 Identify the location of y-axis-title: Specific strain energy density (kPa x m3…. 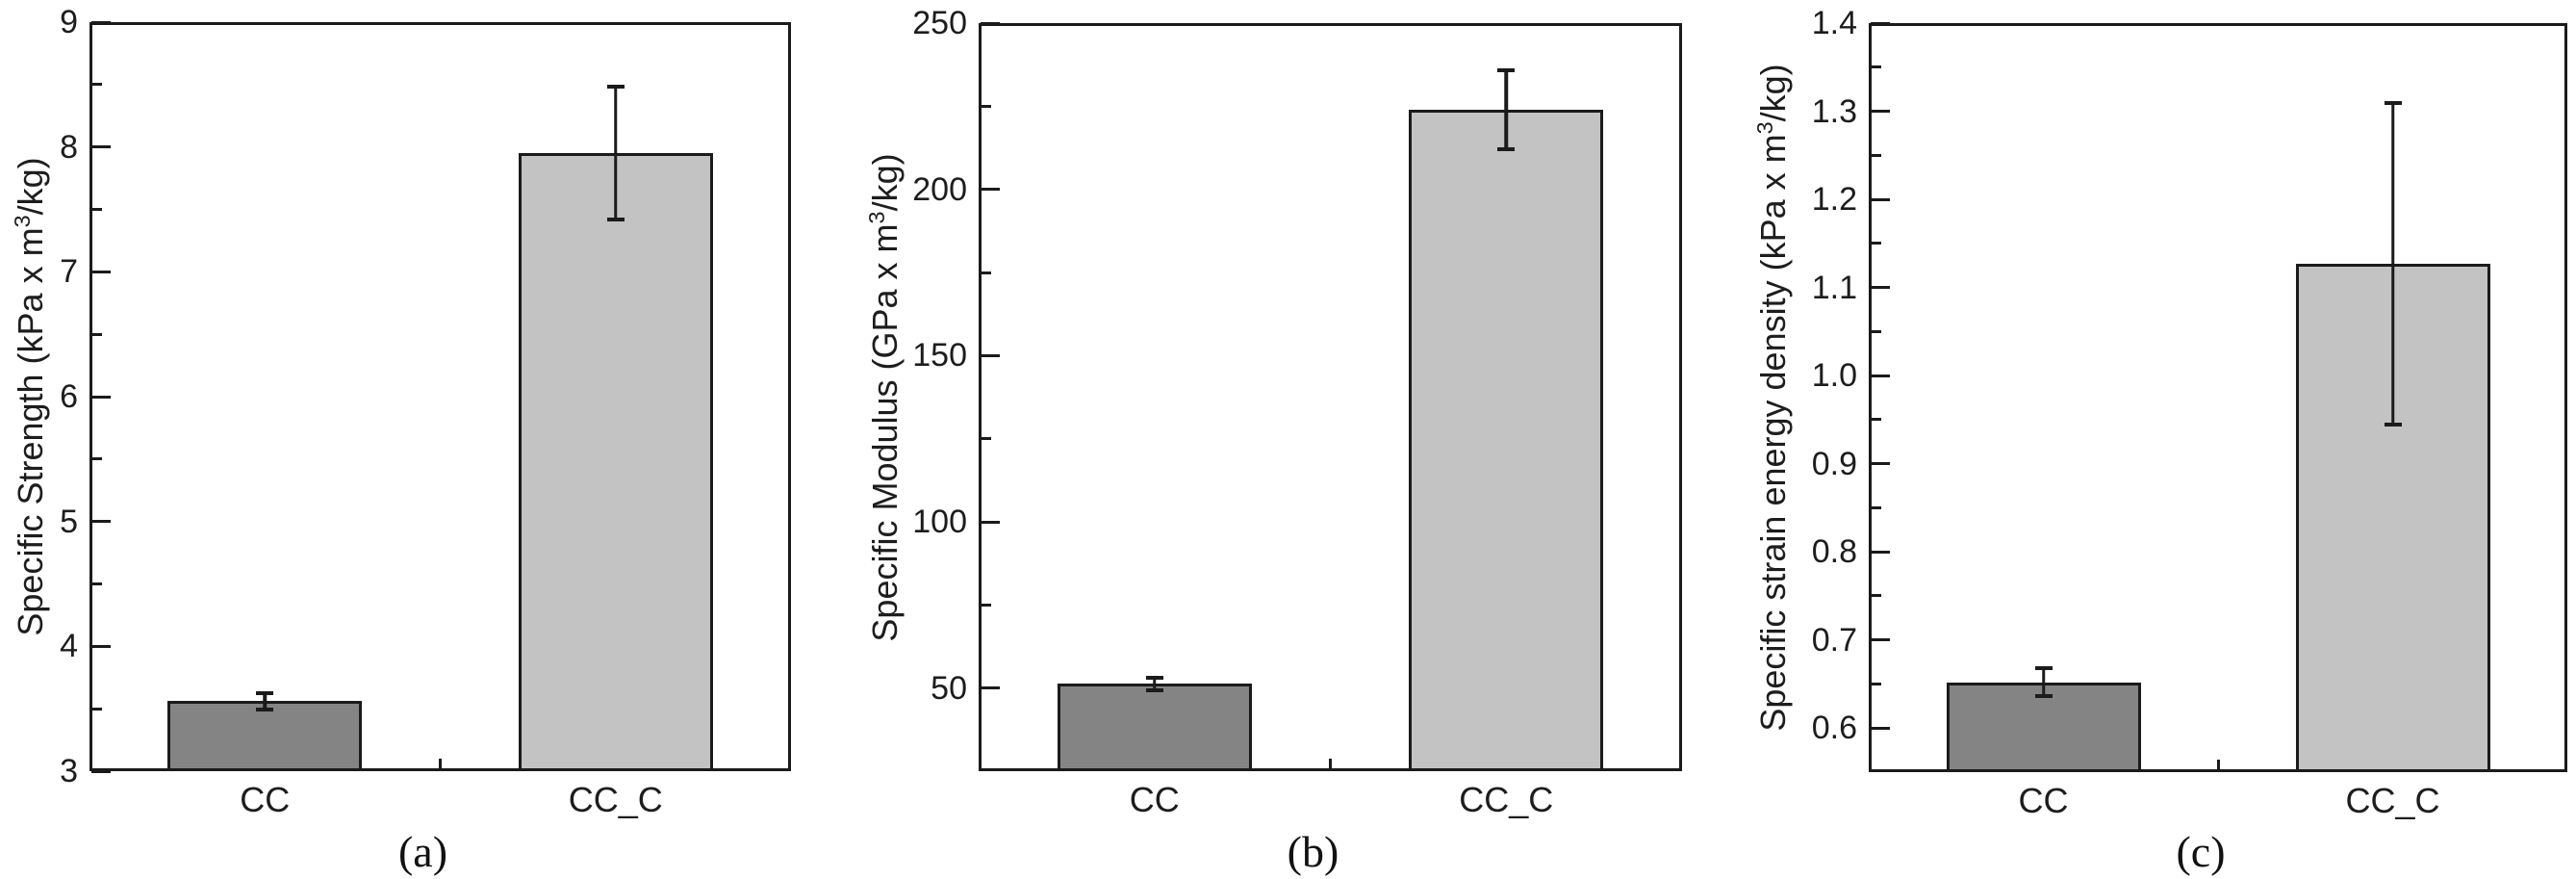
(1772, 398).